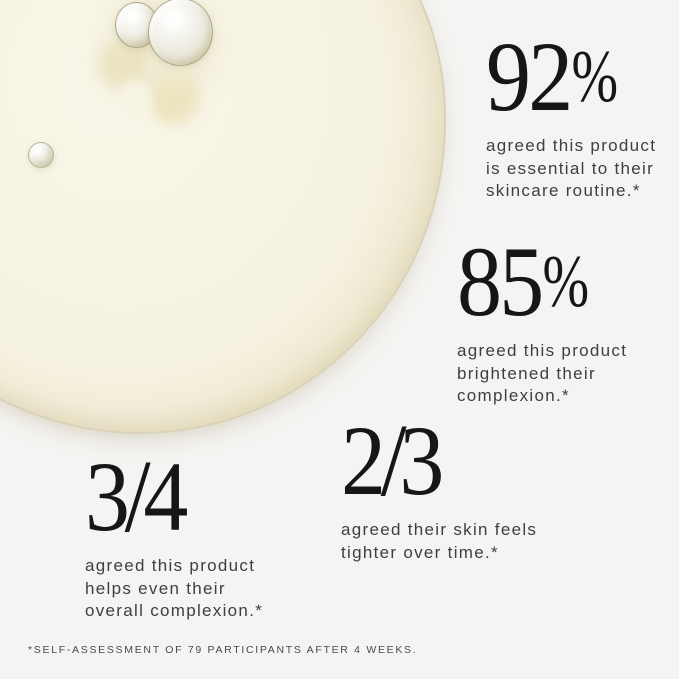  I want to click on fraction-numerator: 3, so click(107, 496).